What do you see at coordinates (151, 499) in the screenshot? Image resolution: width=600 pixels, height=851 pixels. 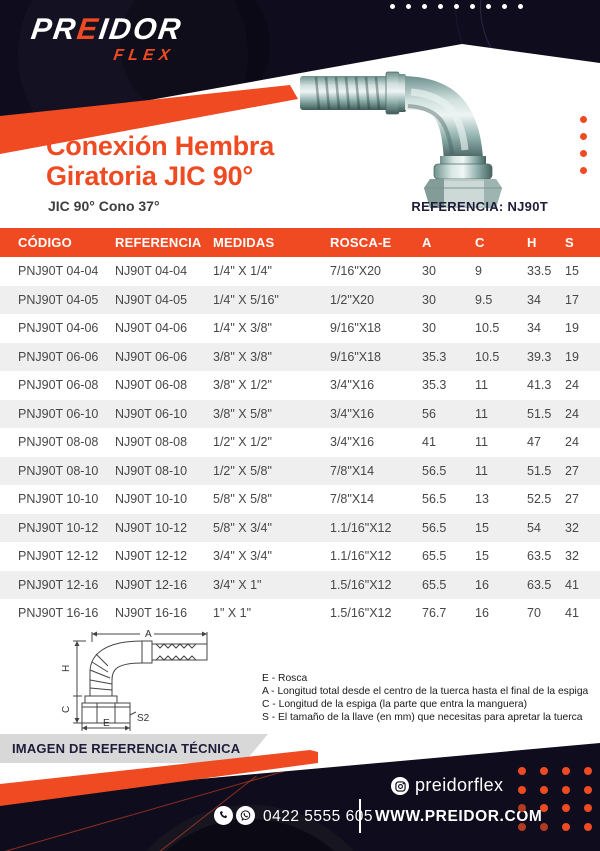 I see `table-cell: NJ90T 10-10` at bounding box center [151, 499].